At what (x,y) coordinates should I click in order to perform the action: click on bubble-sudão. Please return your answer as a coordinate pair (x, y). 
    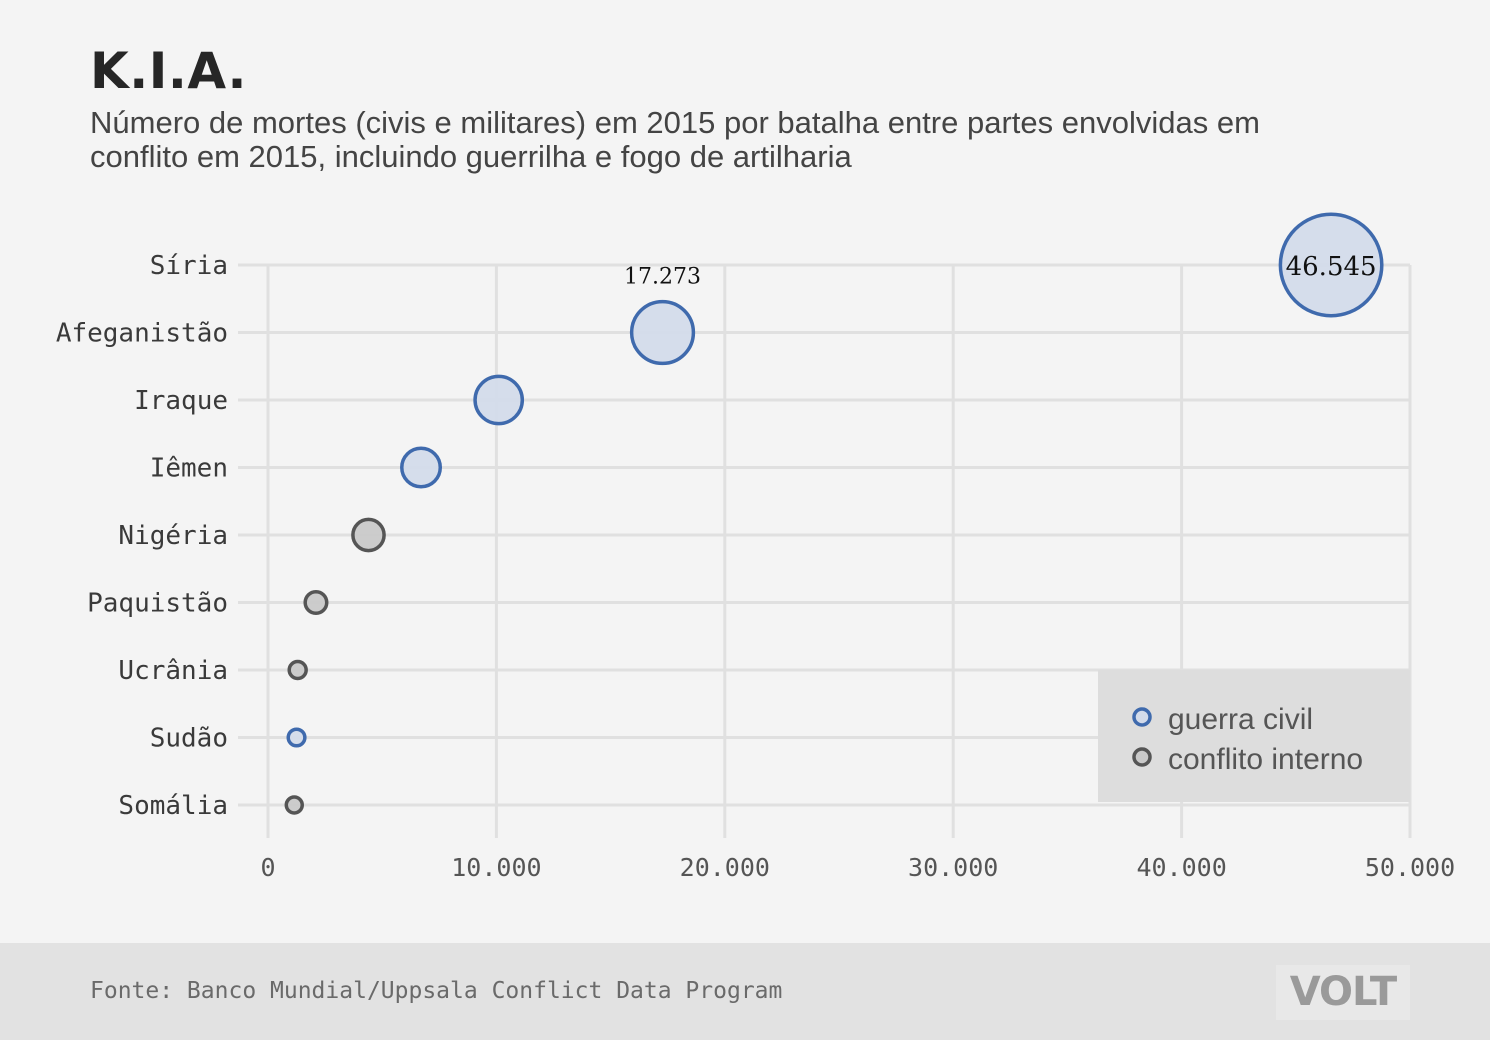
    Looking at the image, I should click on (296, 737).